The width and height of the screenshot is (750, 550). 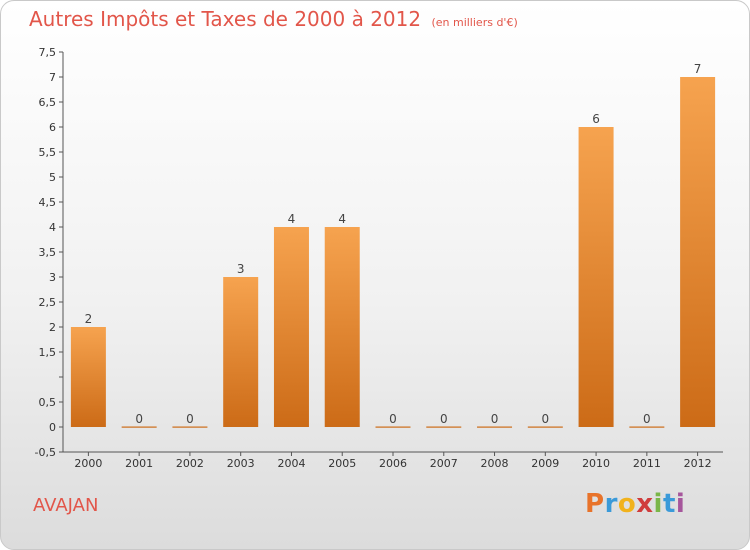 I want to click on data-label-2009: 0, so click(x=545, y=419).